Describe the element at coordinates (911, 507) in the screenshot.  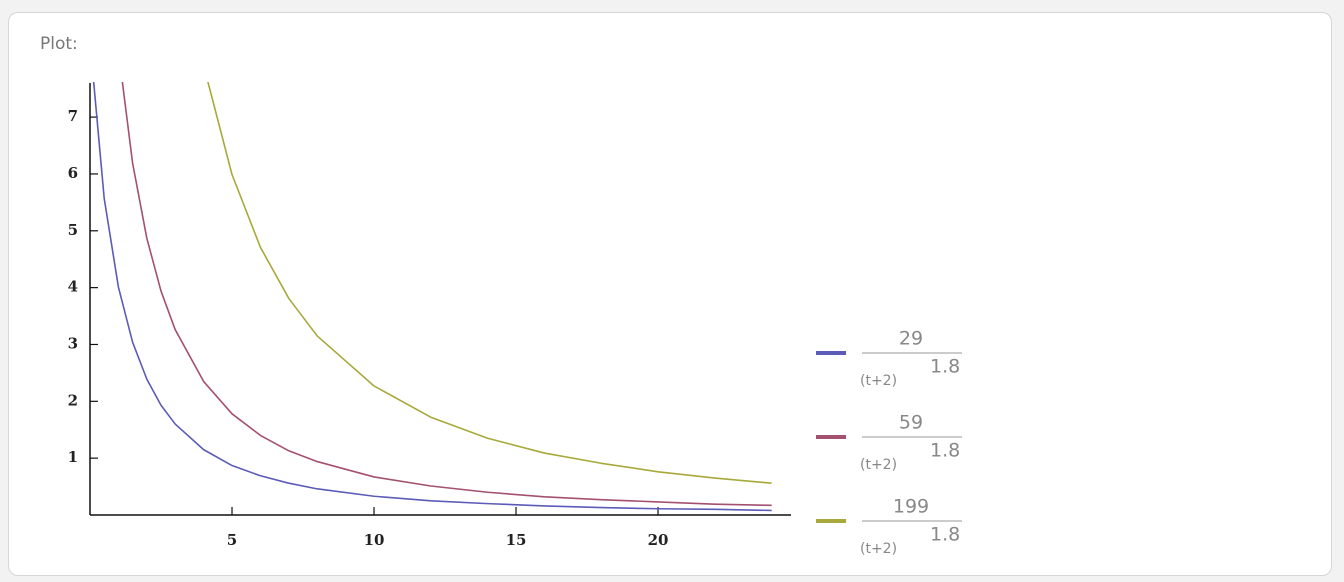
I see `legend-numerator: 199` at that location.